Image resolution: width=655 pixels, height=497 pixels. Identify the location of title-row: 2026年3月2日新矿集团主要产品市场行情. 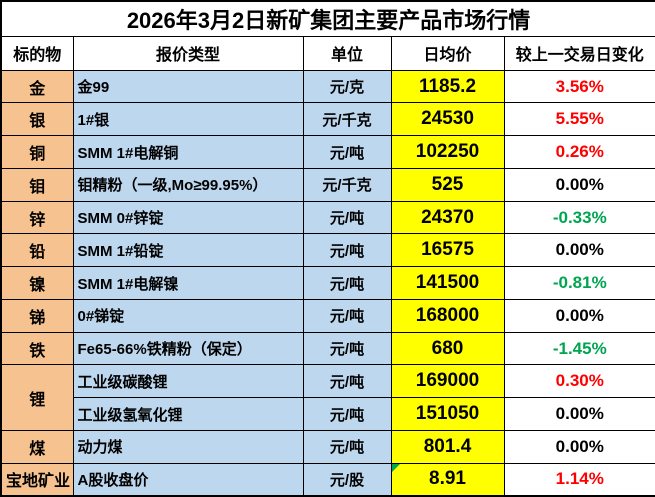
(327, 18).